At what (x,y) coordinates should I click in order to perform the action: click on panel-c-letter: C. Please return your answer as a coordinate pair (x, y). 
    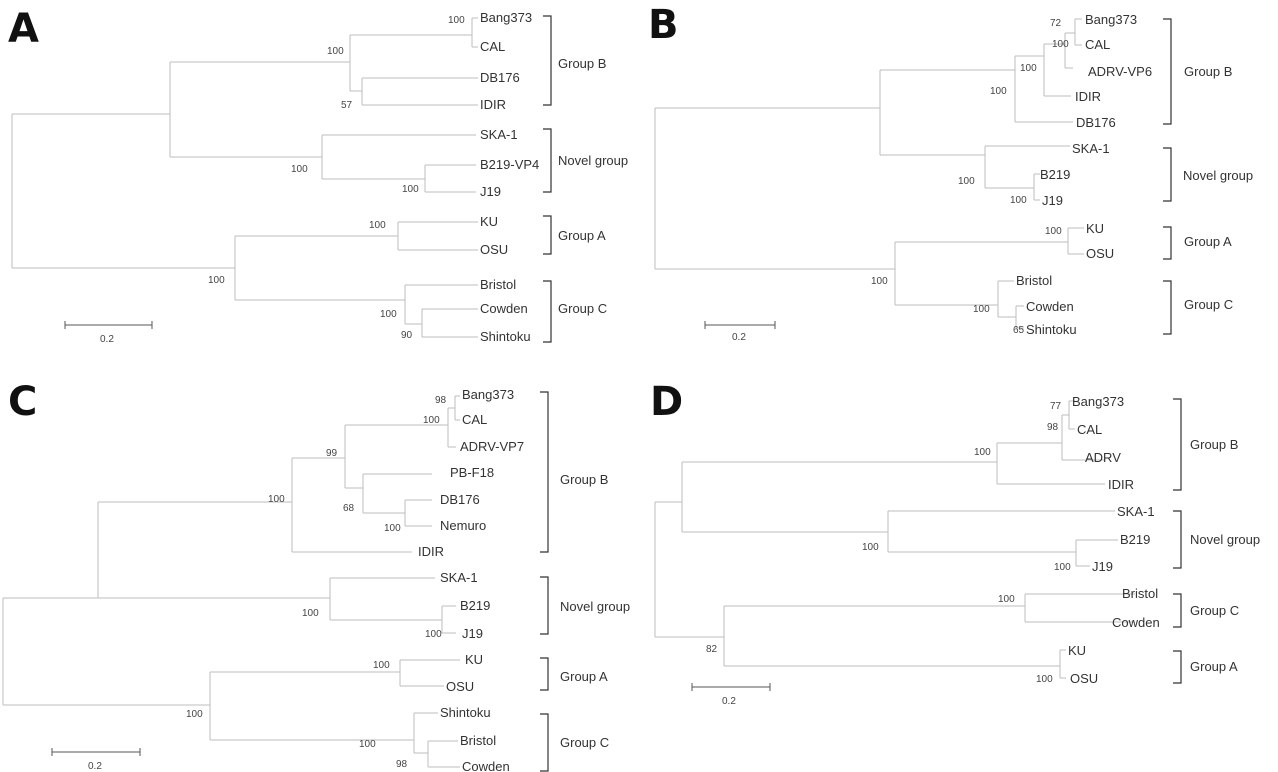
    Looking at the image, I should click on (22, 402).